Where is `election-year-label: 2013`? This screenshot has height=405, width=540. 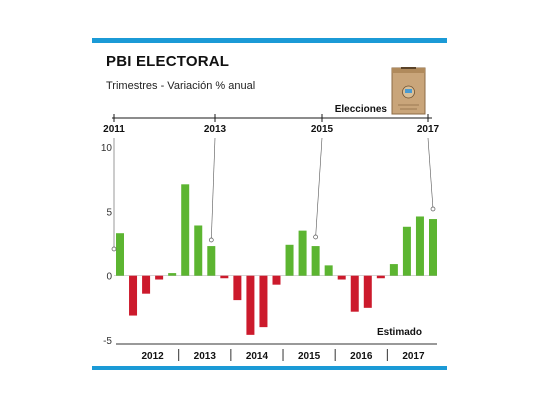 election-year-label: 2013 is located at coordinates (215, 129).